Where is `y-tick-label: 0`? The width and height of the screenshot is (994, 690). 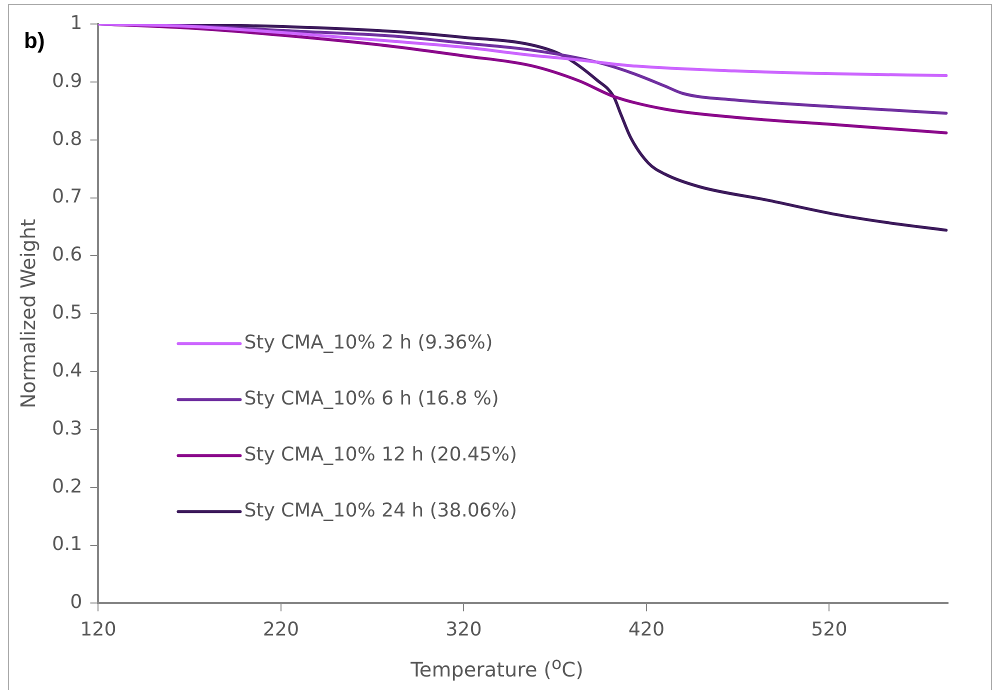
y-tick-label: 0 is located at coordinates (76, 602).